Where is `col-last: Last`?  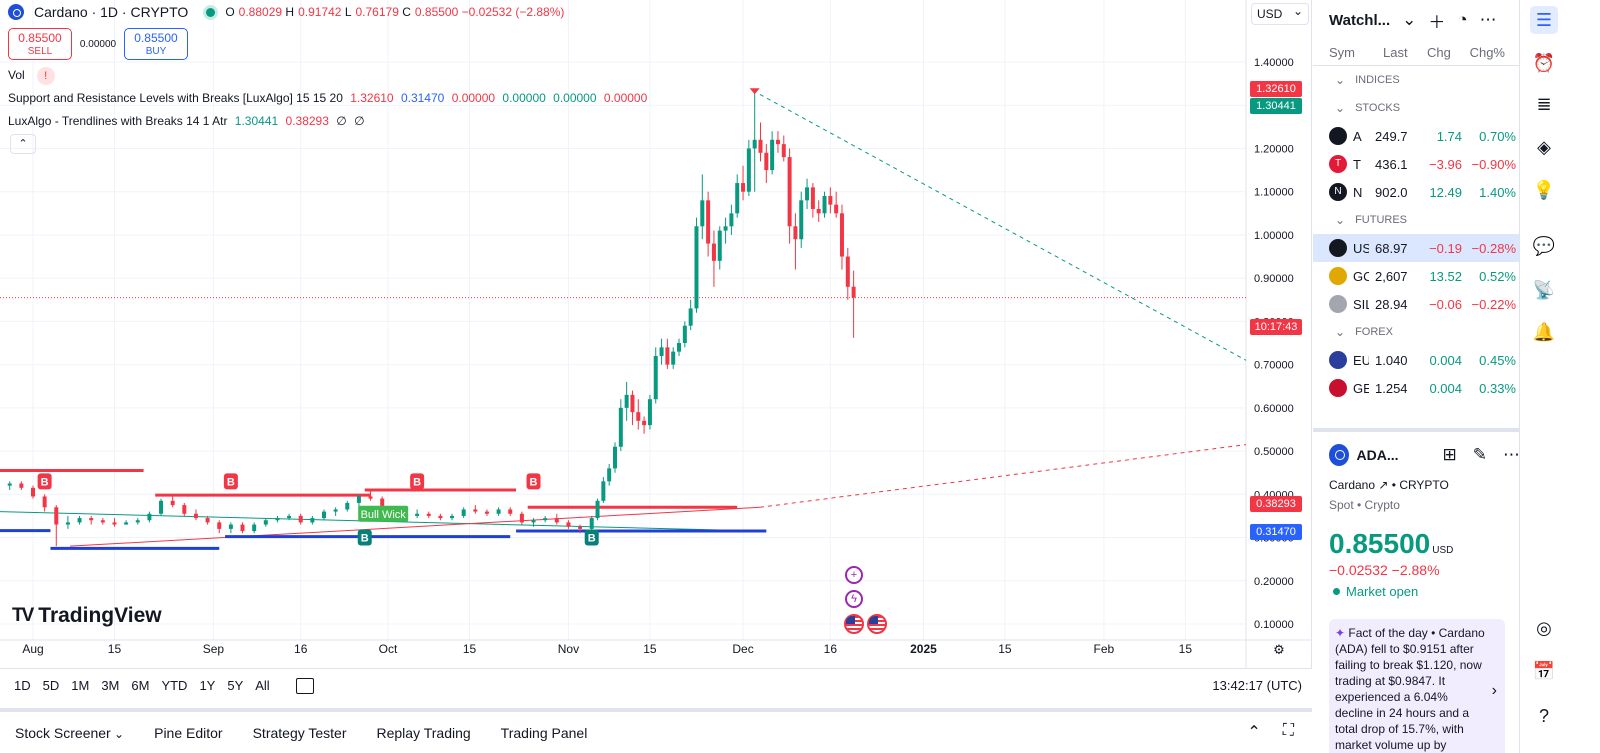
col-last: Last is located at coordinates (1395, 52).